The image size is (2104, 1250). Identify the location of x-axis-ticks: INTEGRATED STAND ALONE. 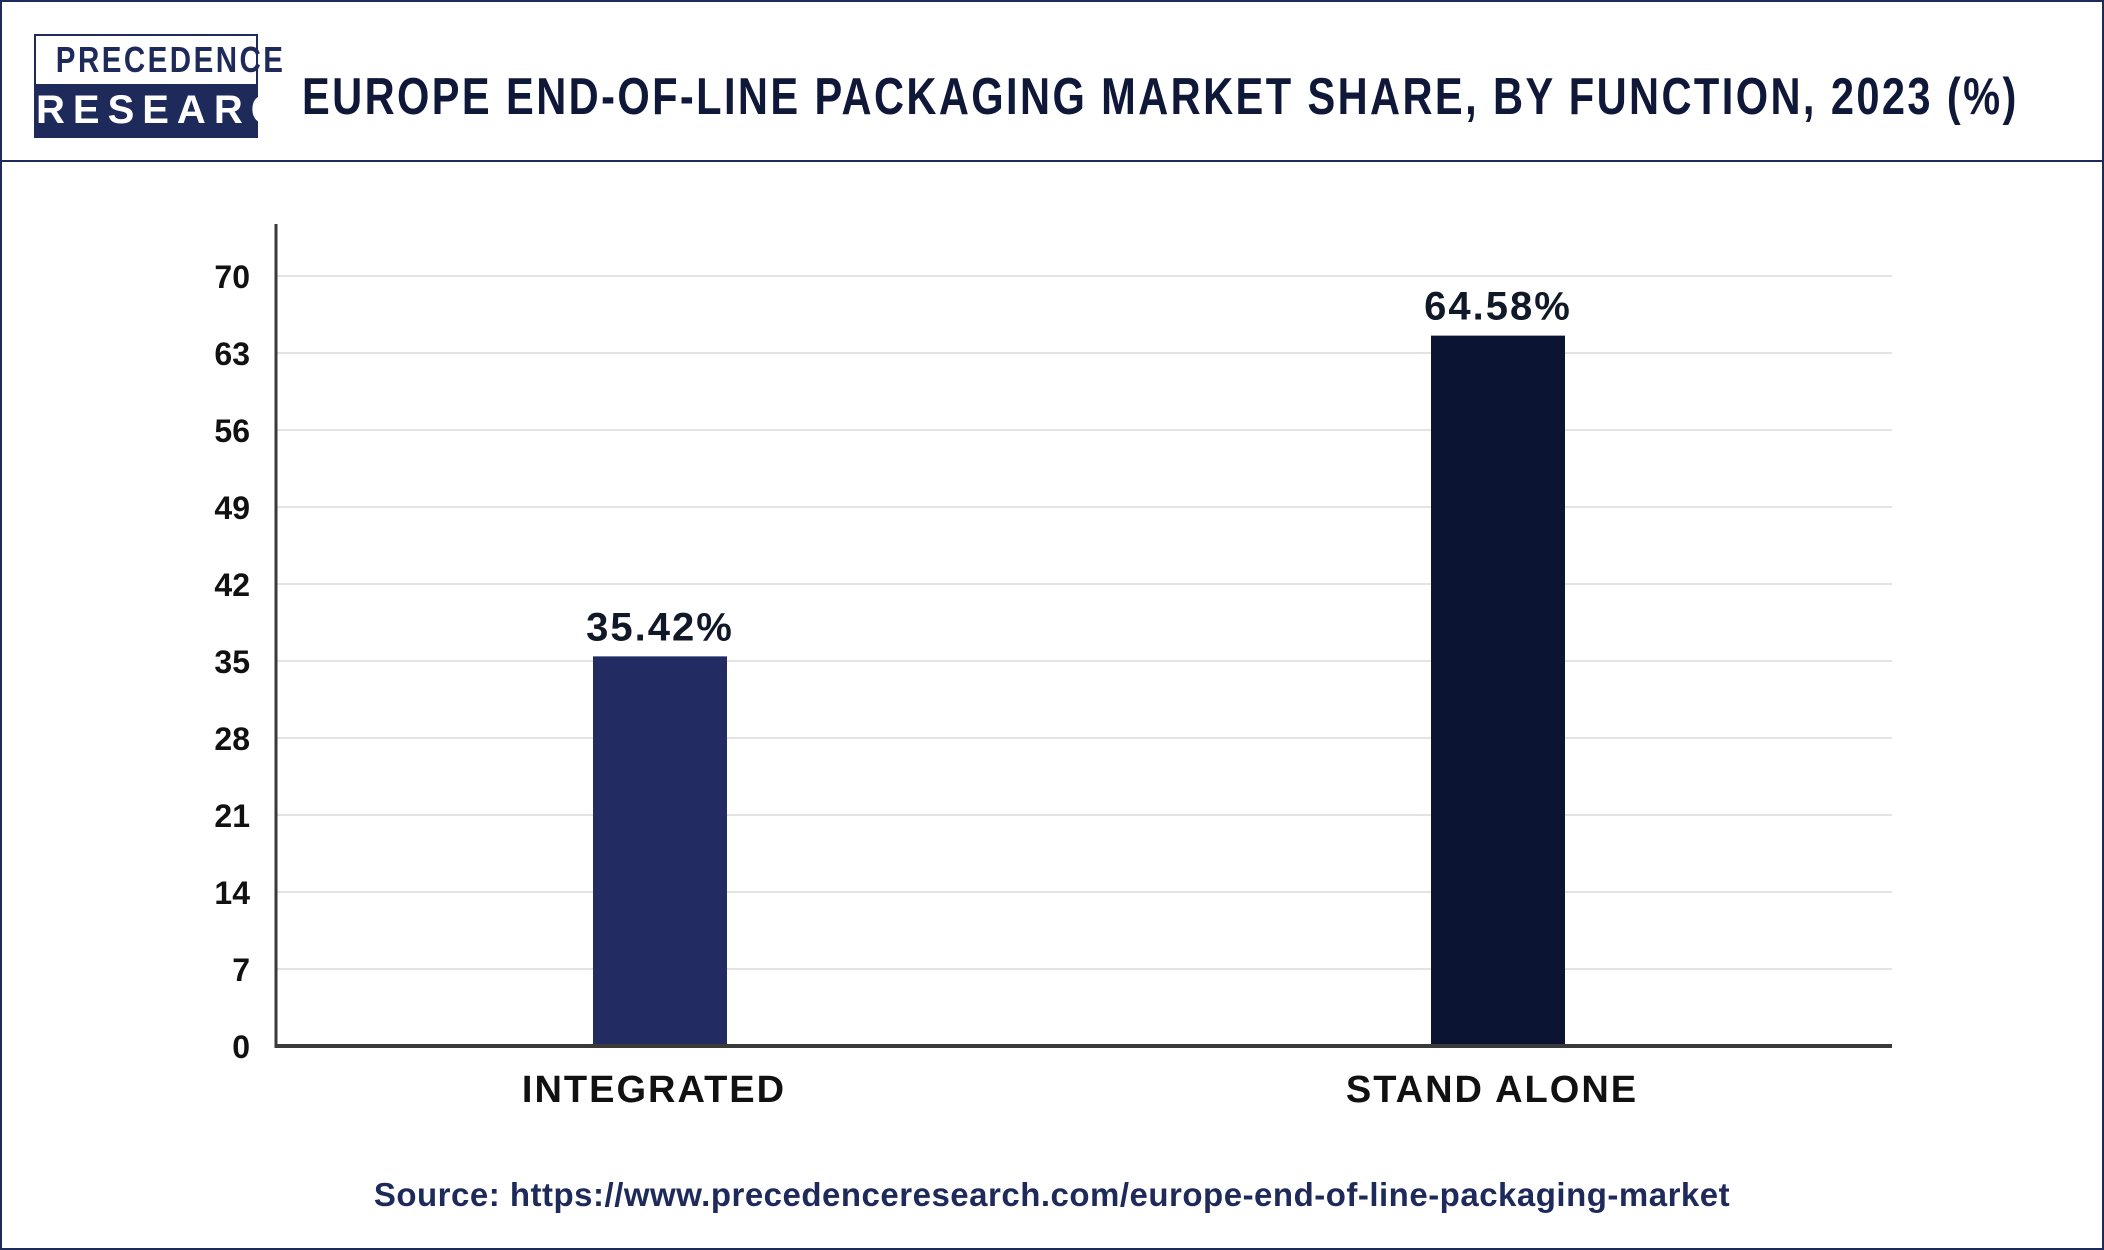
(1080, 1090).